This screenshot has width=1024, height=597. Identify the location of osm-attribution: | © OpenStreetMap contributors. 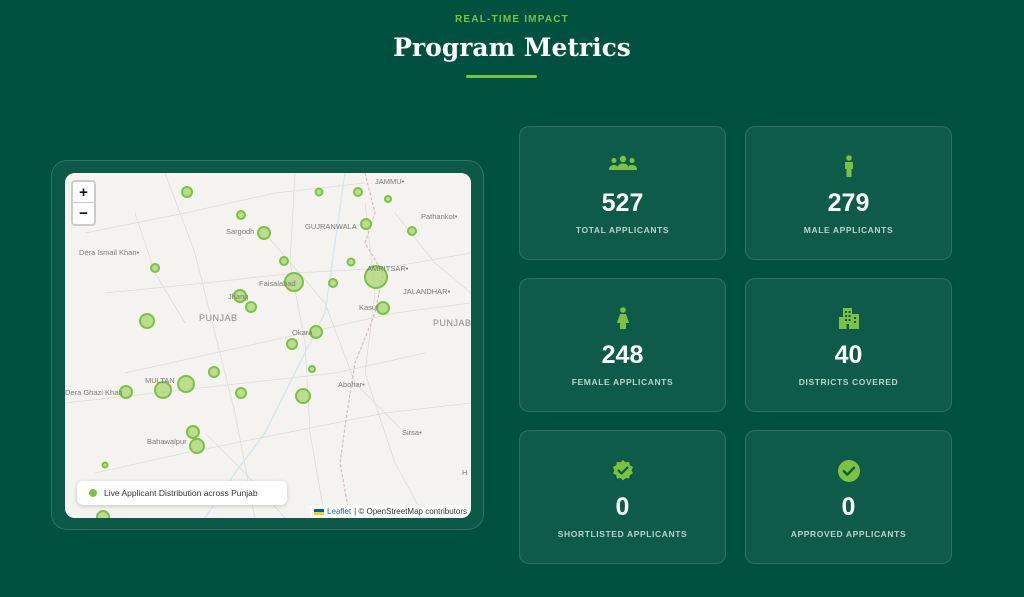
(410, 511).